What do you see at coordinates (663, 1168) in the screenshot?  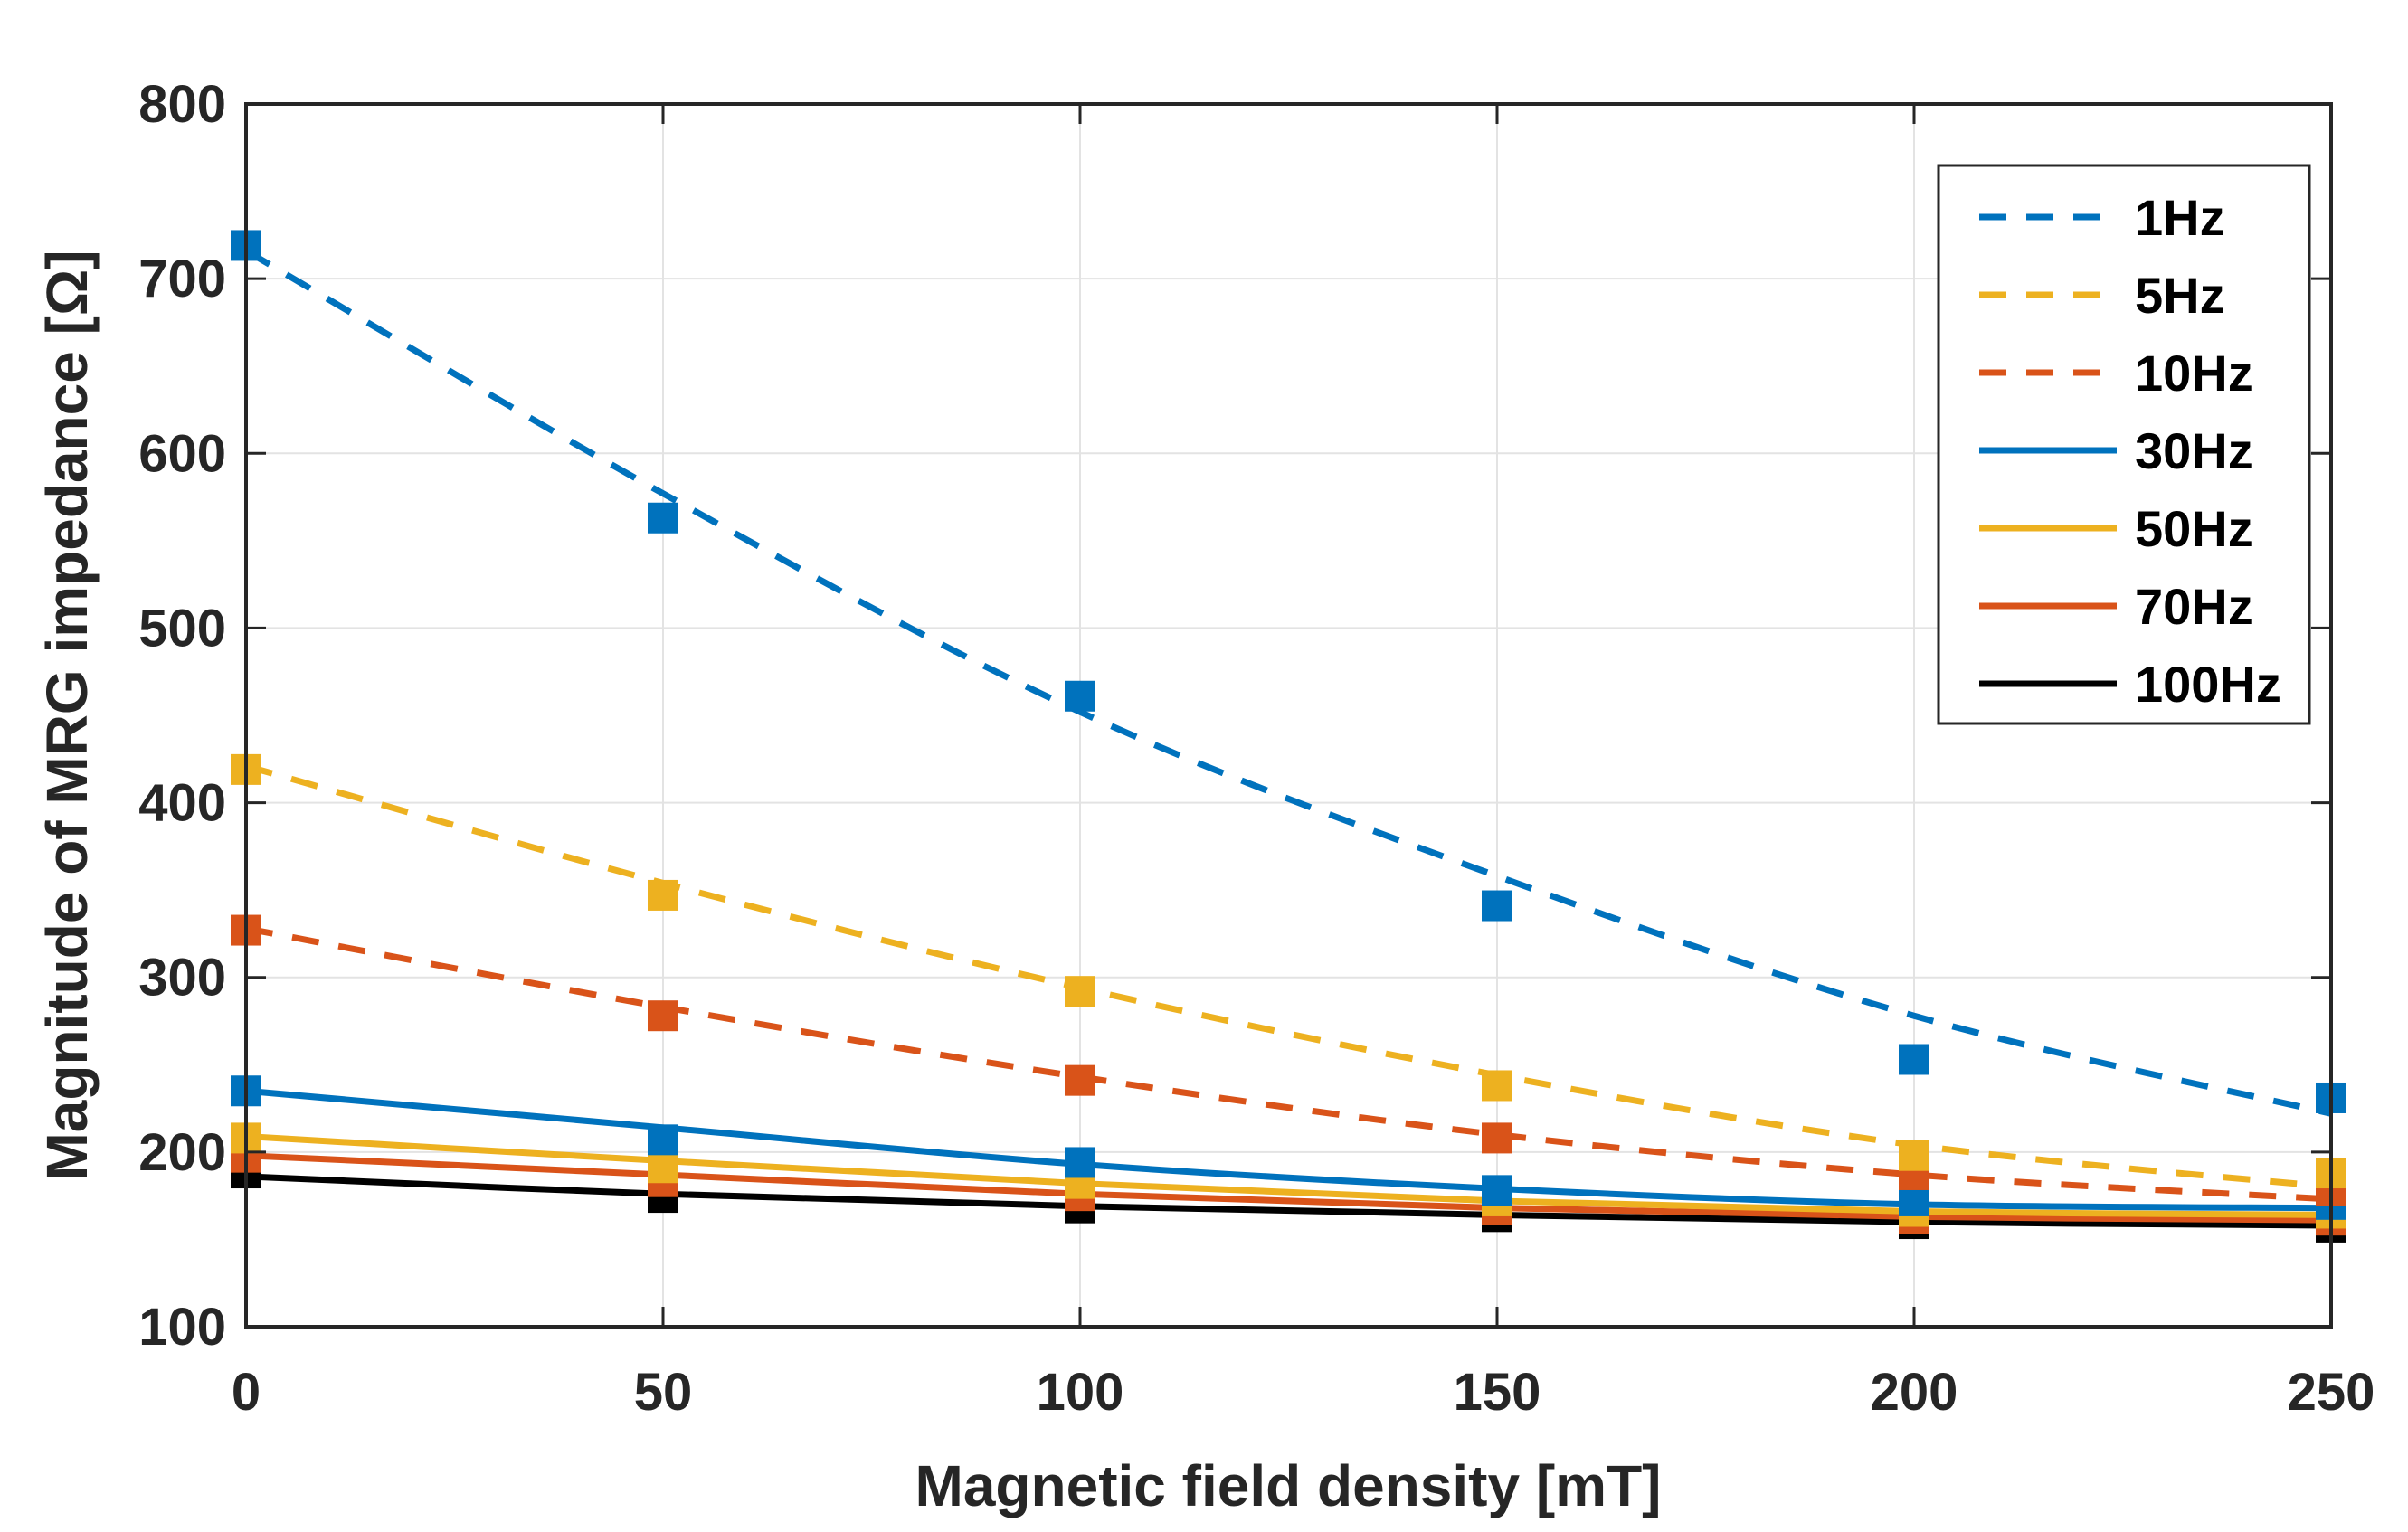 I see `data-point-50hz` at bounding box center [663, 1168].